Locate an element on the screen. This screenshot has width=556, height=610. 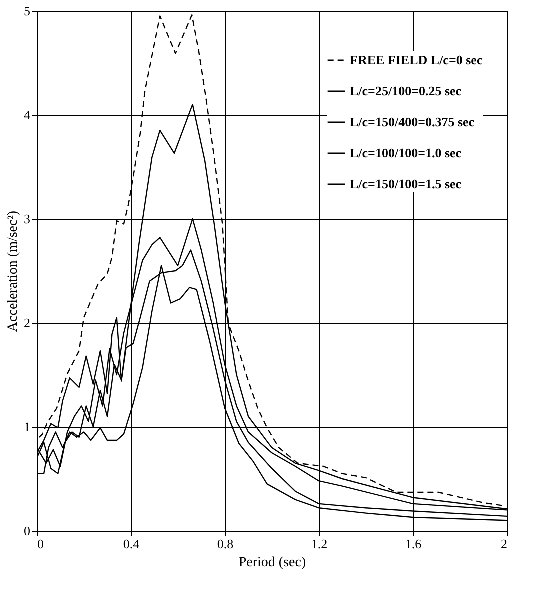
x-tick-label: 0.4 is located at coordinates (131, 544).